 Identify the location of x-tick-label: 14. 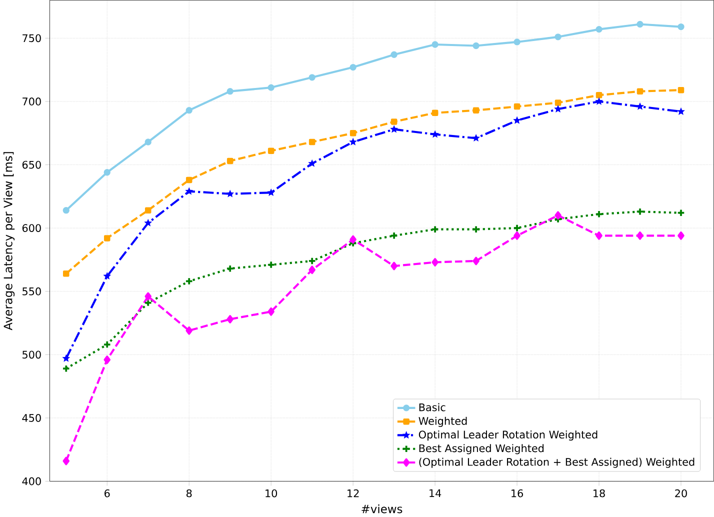
(436, 494).